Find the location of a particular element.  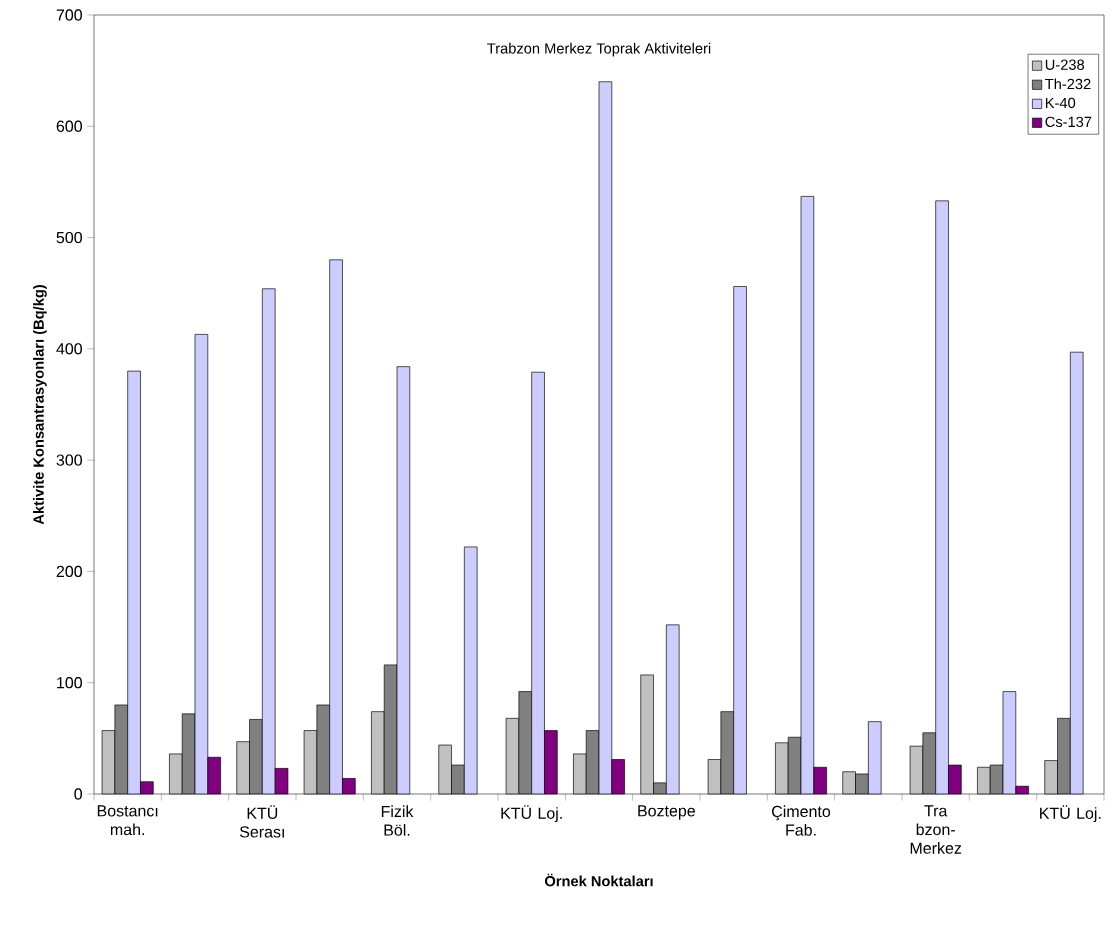

legend-label: Th-232 is located at coordinates (1068, 84).